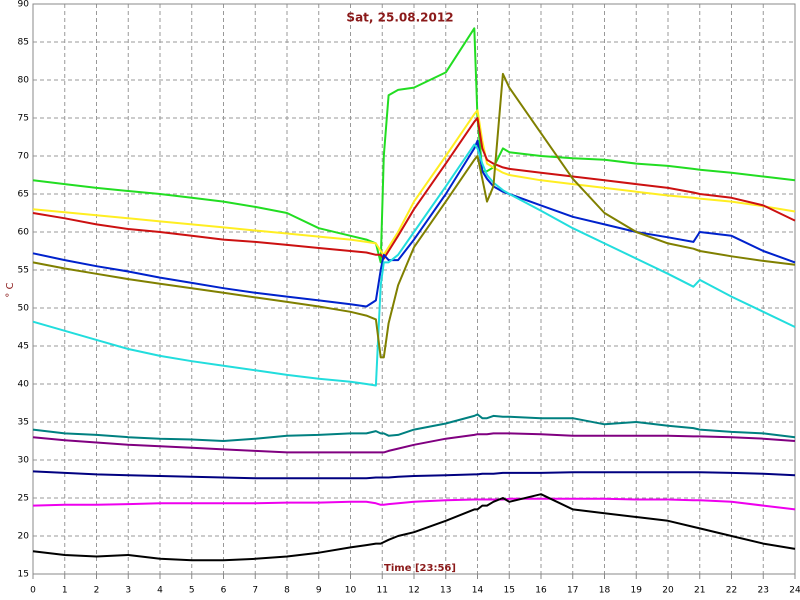 Image resolution: width=800 pixels, height=600 pixels. Describe the element at coordinates (445, 591) in the screenshot. I see `x-tick-label: 13` at that location.